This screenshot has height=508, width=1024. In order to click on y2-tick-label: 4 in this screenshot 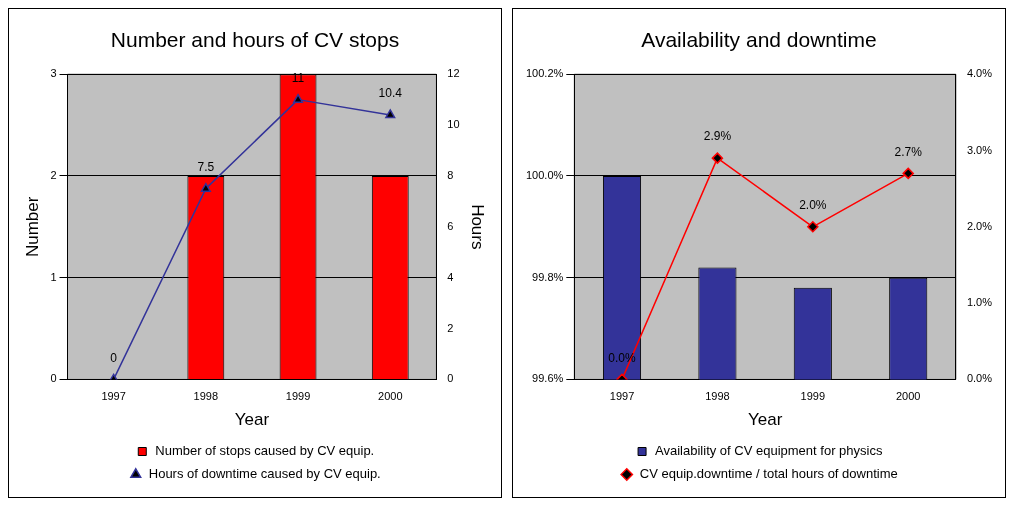, I will do `click(450, 276)`.